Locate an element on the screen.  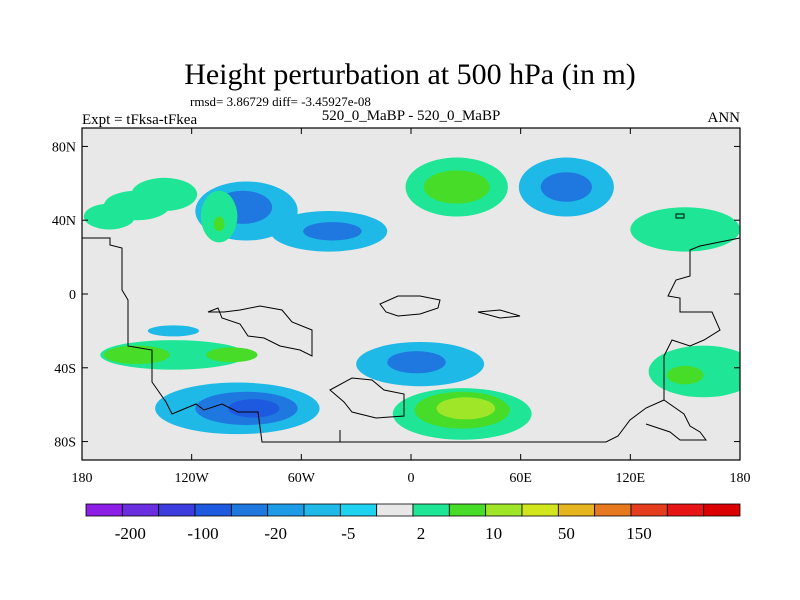
chart-title: Height perturbation at 500 hPa (in m) is located at coordinates (410, 74).